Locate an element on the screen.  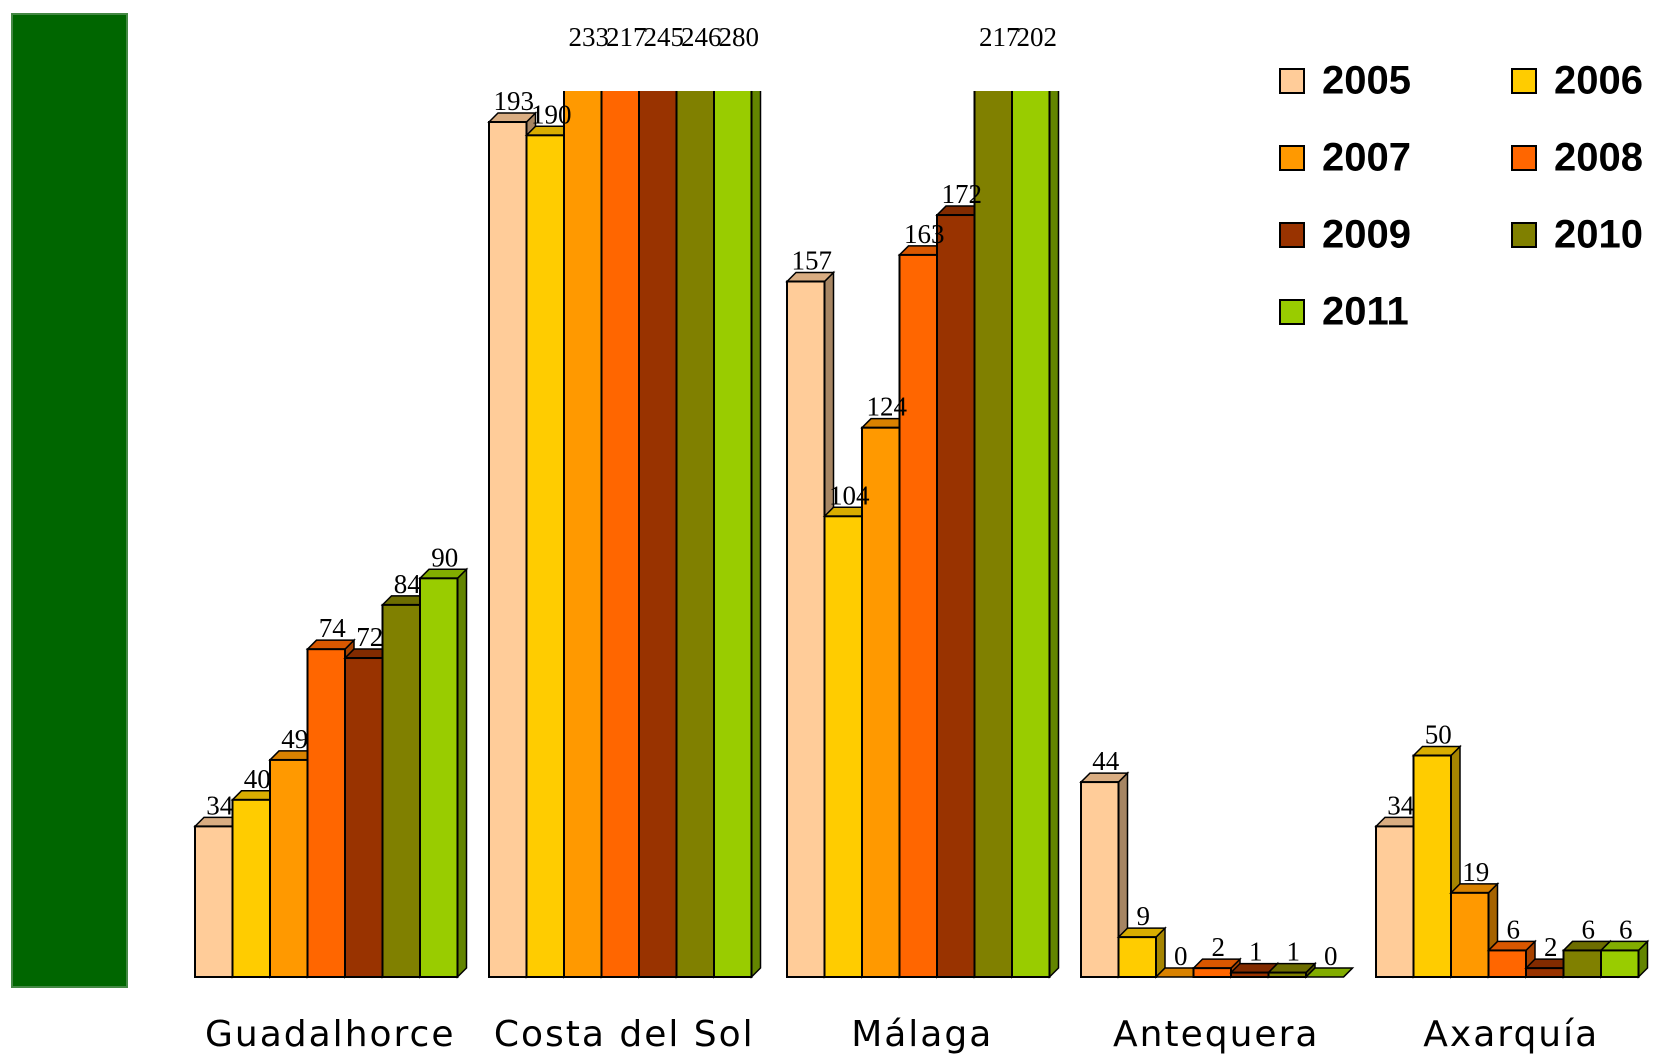
x-tick-label: Costa del Sol is located at coordinates (624, 1034).